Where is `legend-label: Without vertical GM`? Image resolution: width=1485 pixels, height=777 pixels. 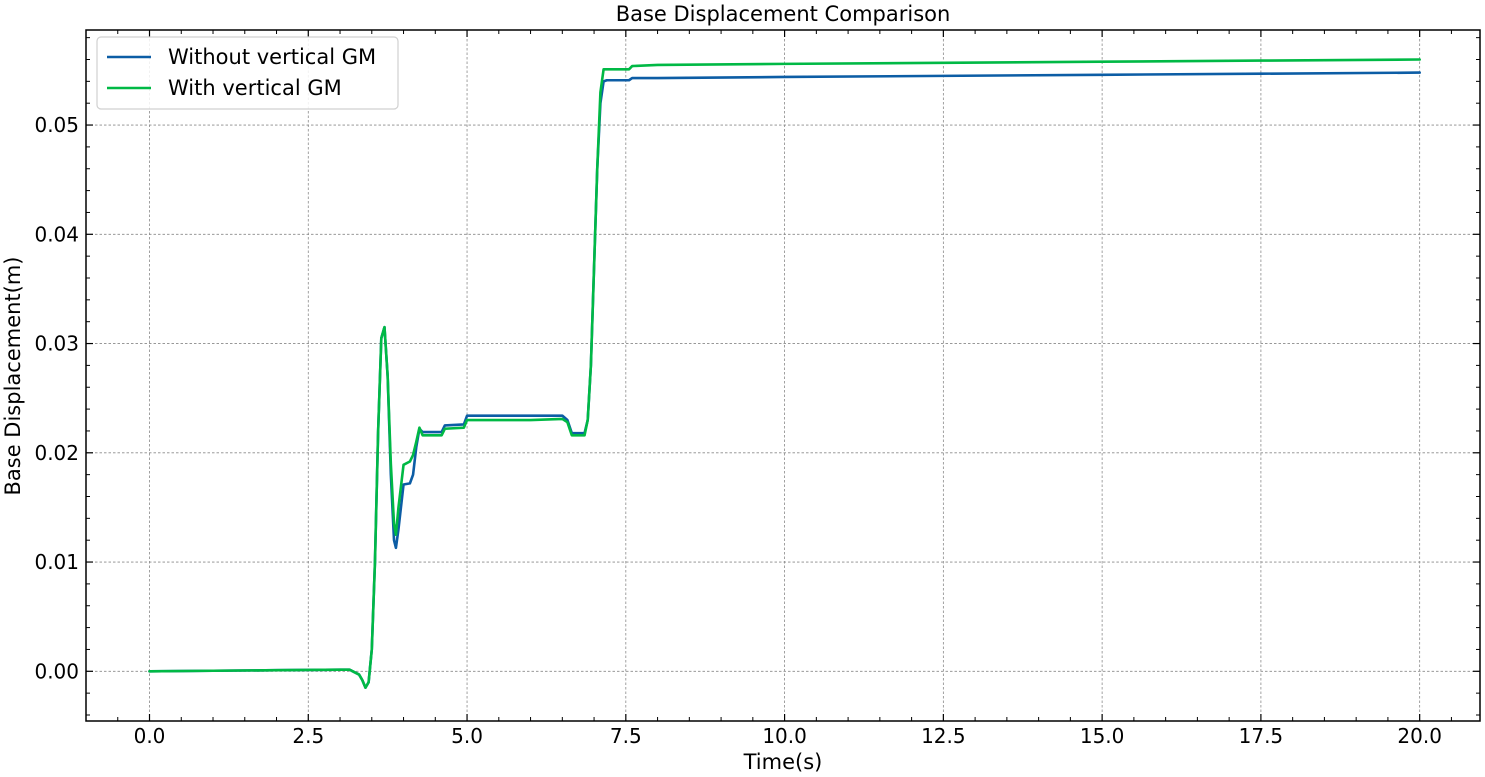
legend-label: Without vertical GM is located at coordinates (272, 57).